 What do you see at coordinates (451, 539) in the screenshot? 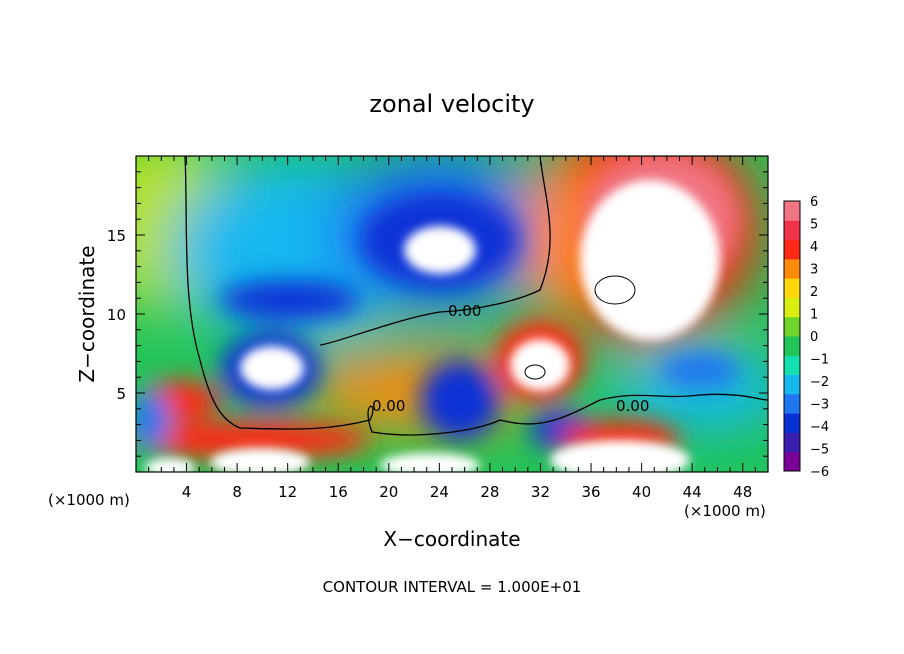
I see `x-axis-label: X−coordinate` at bounding box center [451, 539].